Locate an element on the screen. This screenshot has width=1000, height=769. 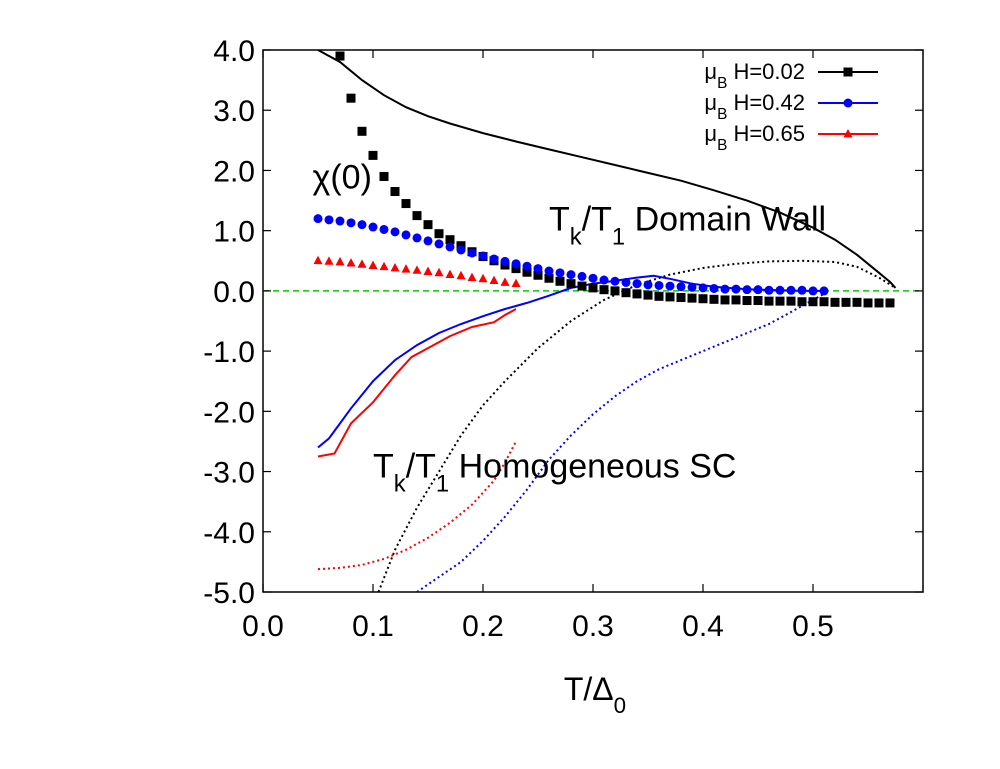
x-tick-label: 0.5 is located at coordinates (813, 626).